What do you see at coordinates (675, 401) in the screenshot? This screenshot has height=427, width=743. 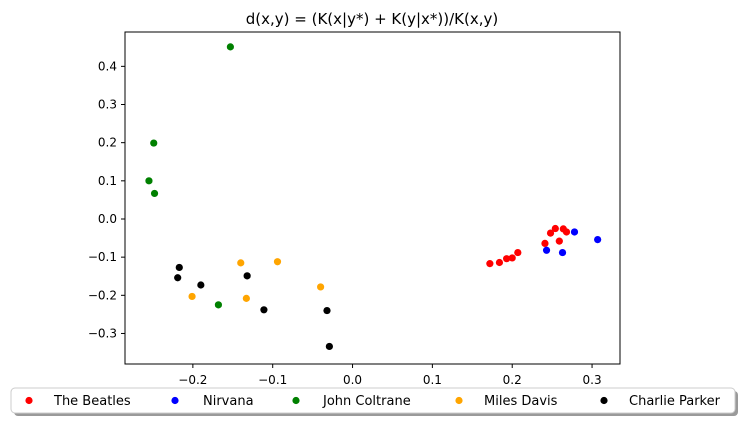 I see `legend-label: Charlie Parker` at bounding box center [675, 401].